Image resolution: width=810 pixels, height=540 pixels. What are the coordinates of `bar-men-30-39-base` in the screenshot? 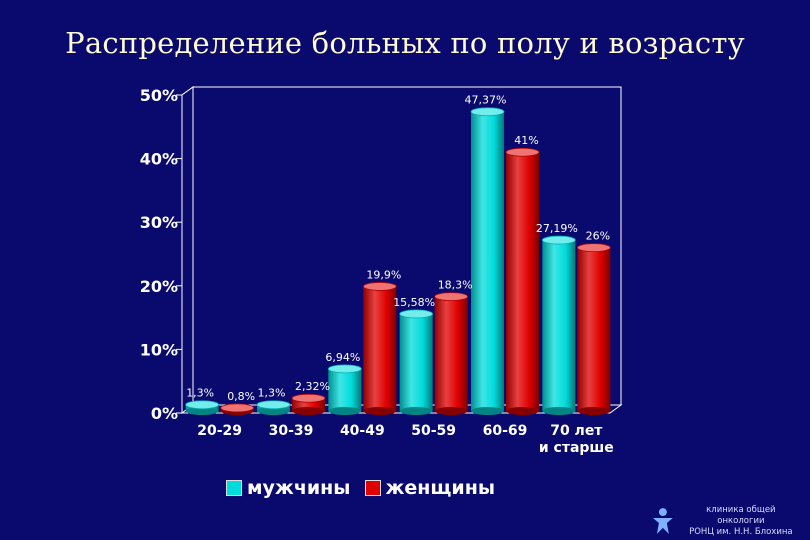 It's located at (273, 411).